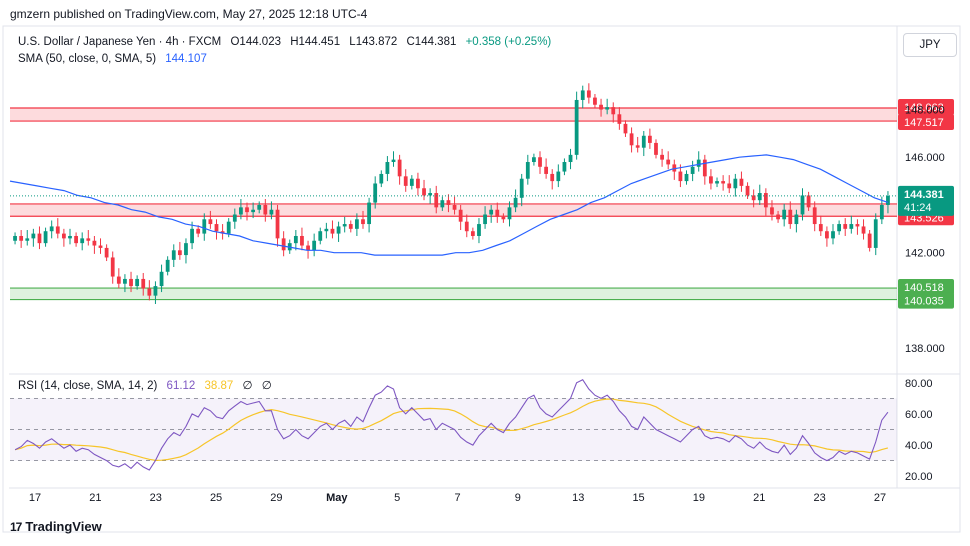 This screenshot has width=970, height=546. Describe the element at coordinates (120, 42) in the screenshot. I see `symbol-title: U.S. Dollar / Japanese Yen · 4h · FXCM` at that location.